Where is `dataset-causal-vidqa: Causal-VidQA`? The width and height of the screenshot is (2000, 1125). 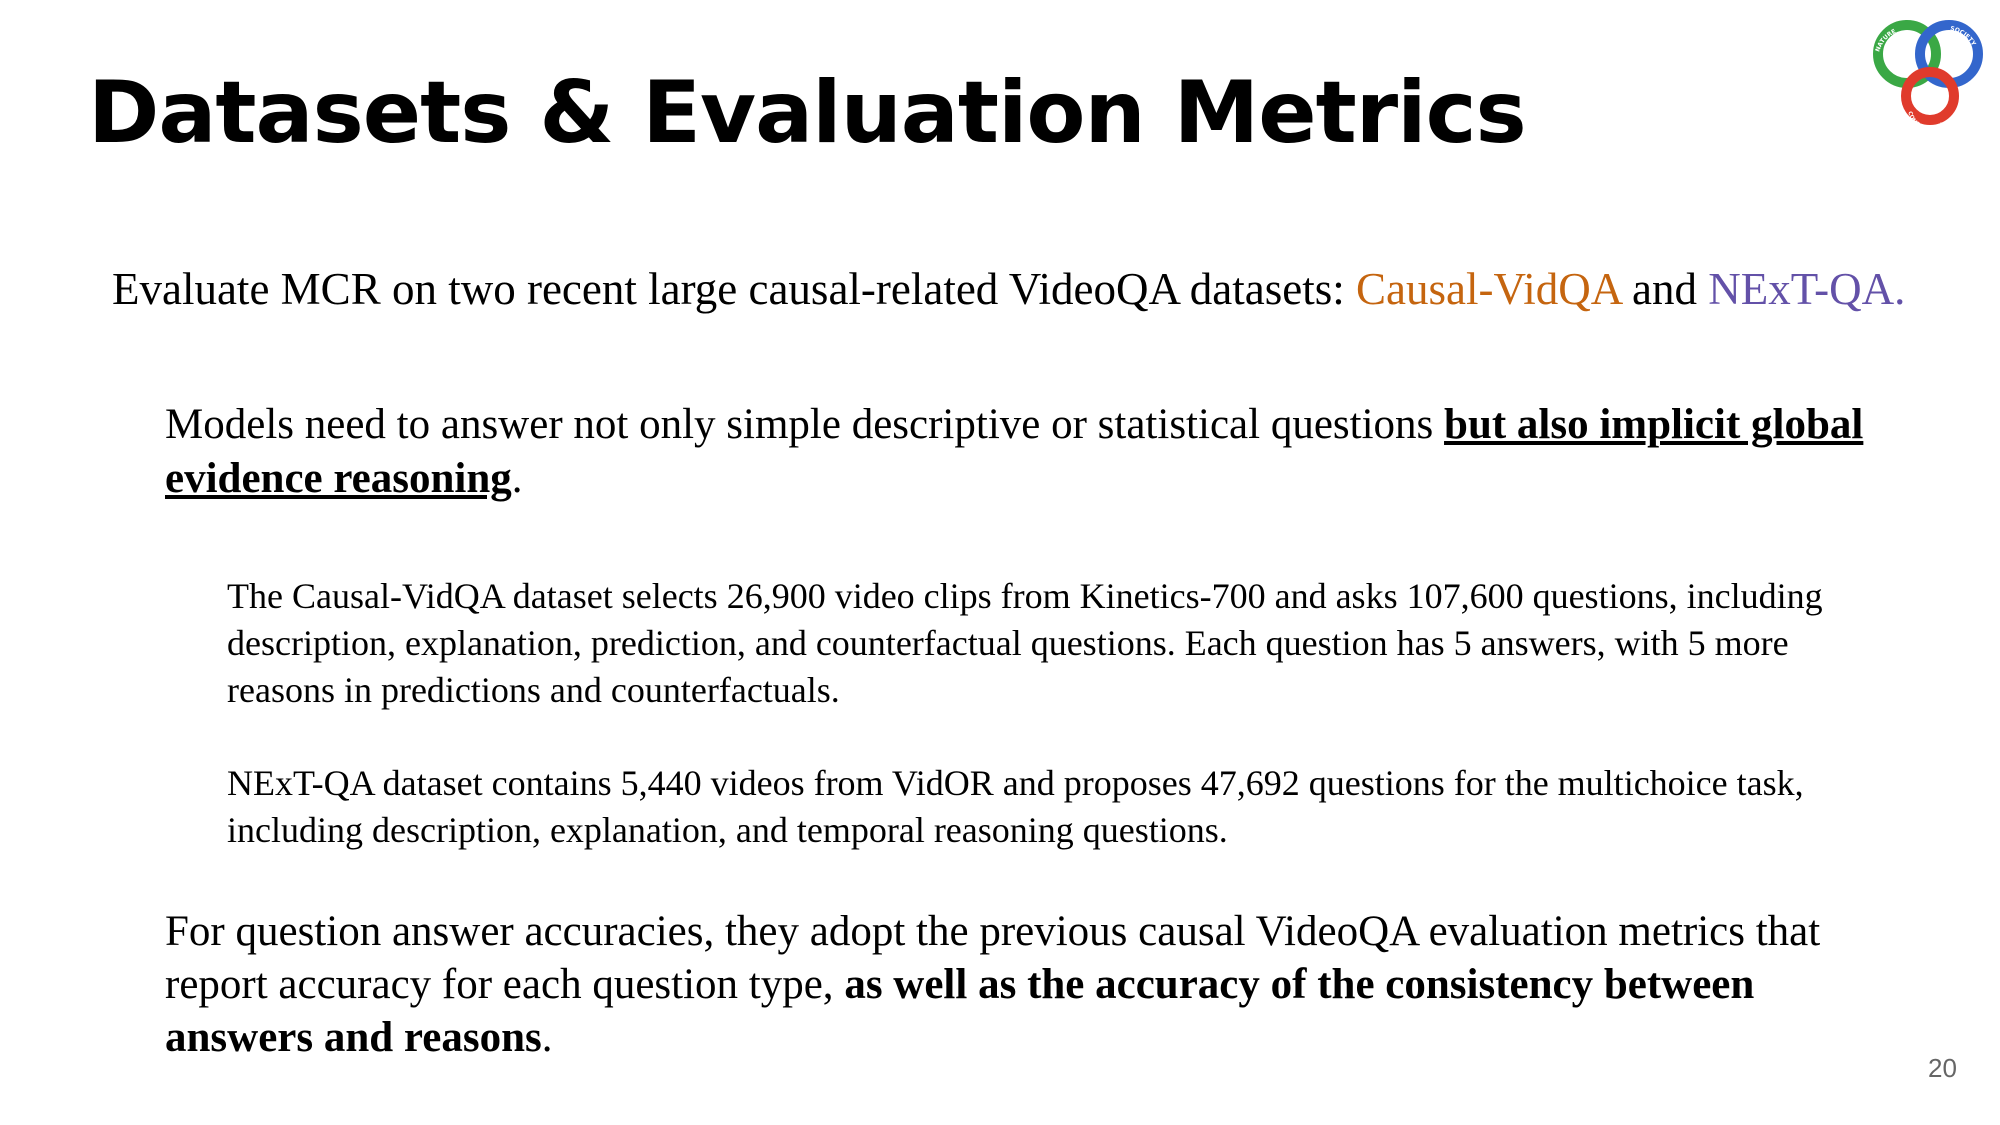
dataset-causal-vidqa: Causal-VidQA is located at coordinates (1488, 289).